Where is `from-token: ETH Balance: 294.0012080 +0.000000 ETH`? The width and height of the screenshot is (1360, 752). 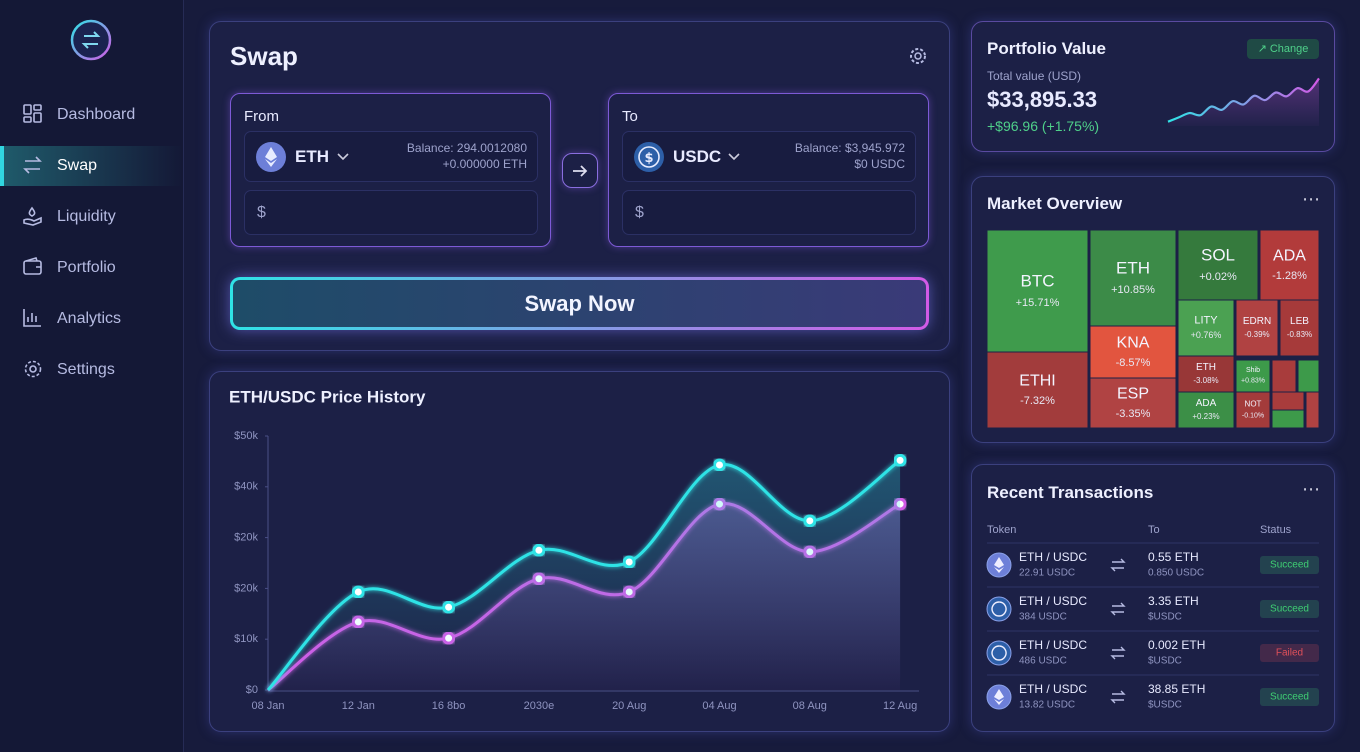 from-token: ETH Balance: 294.0012080 +0.000000 ETH is located at coordinates (391, 156).